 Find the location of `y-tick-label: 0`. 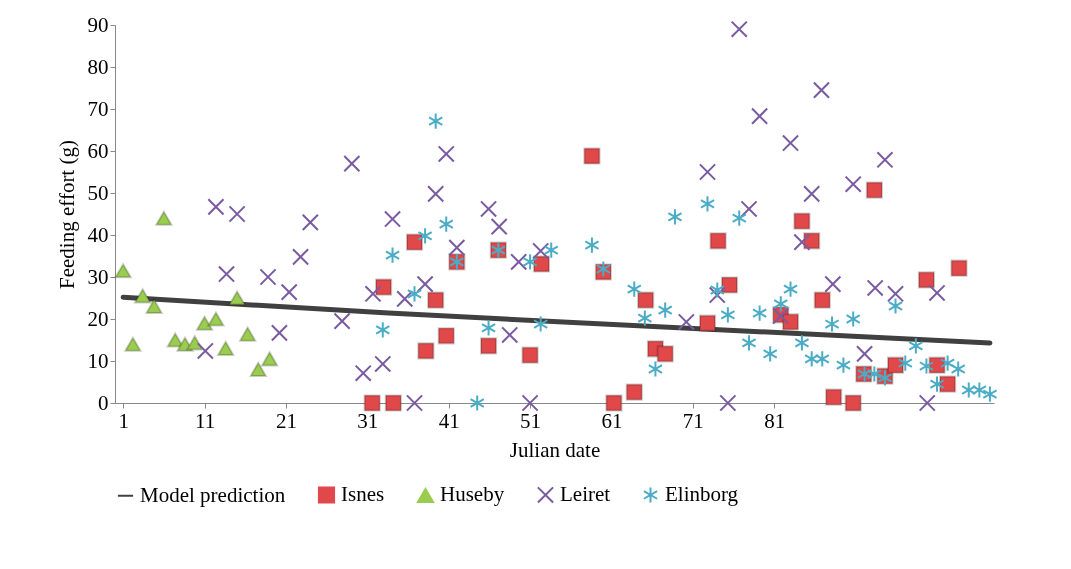

y-tick-label: 0 is located at coordinates (103, 402).